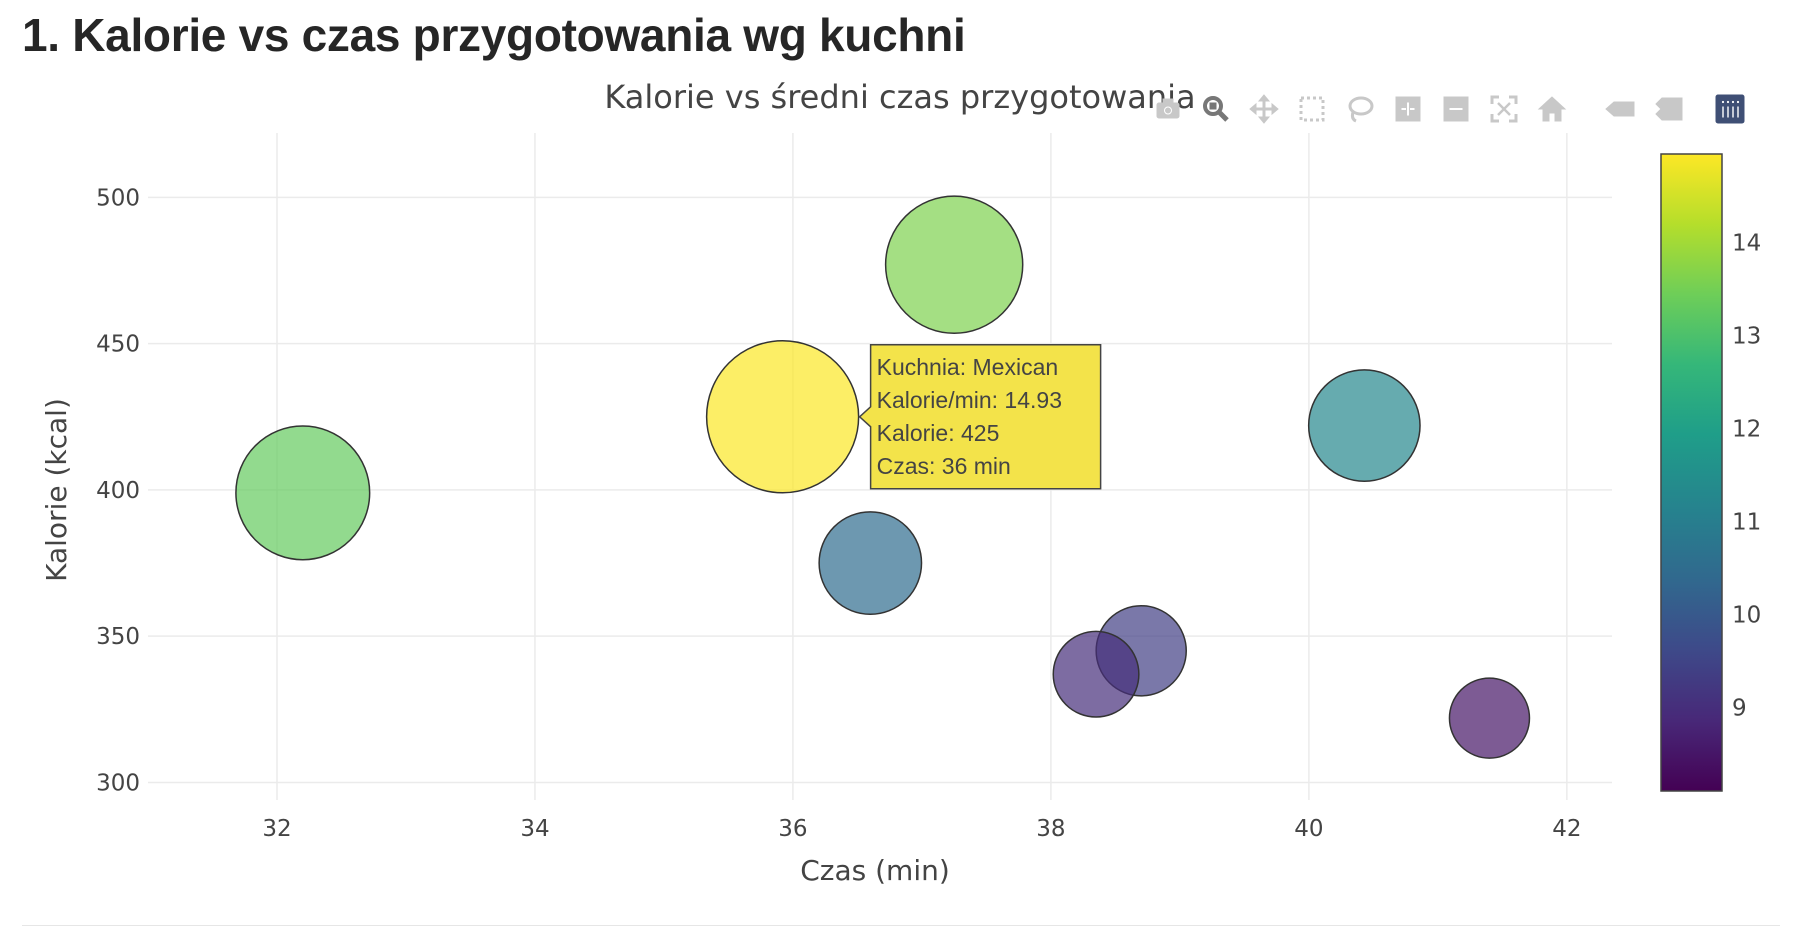 This screenshot has width=1802, height=930. I want to click on hover-line: Kalorie/min: 14.93, so click(969, 400).